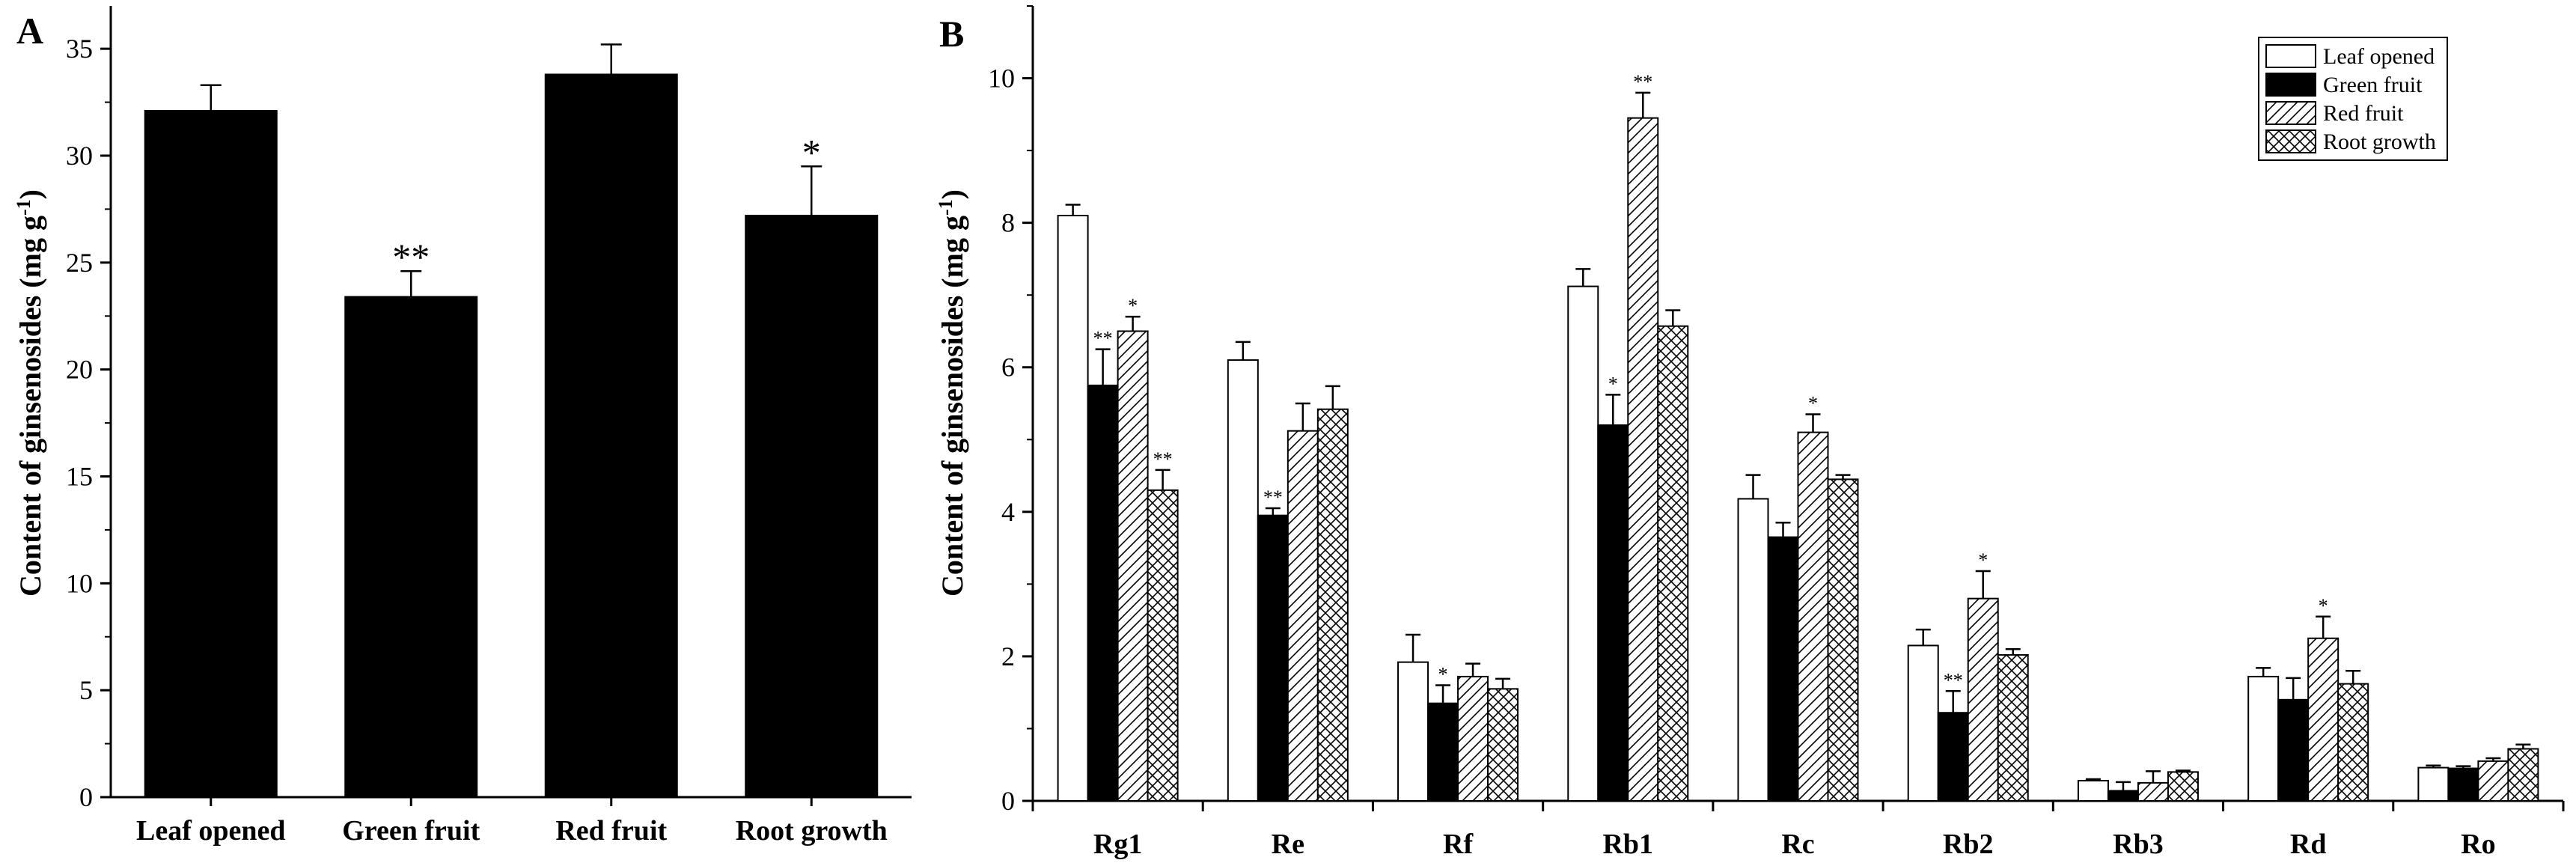 This screenshot has height=866, width=2576. Describe the element at coordinates (812, 152) in the screenshot. I see `panel-a-significance-label: *` at that location.